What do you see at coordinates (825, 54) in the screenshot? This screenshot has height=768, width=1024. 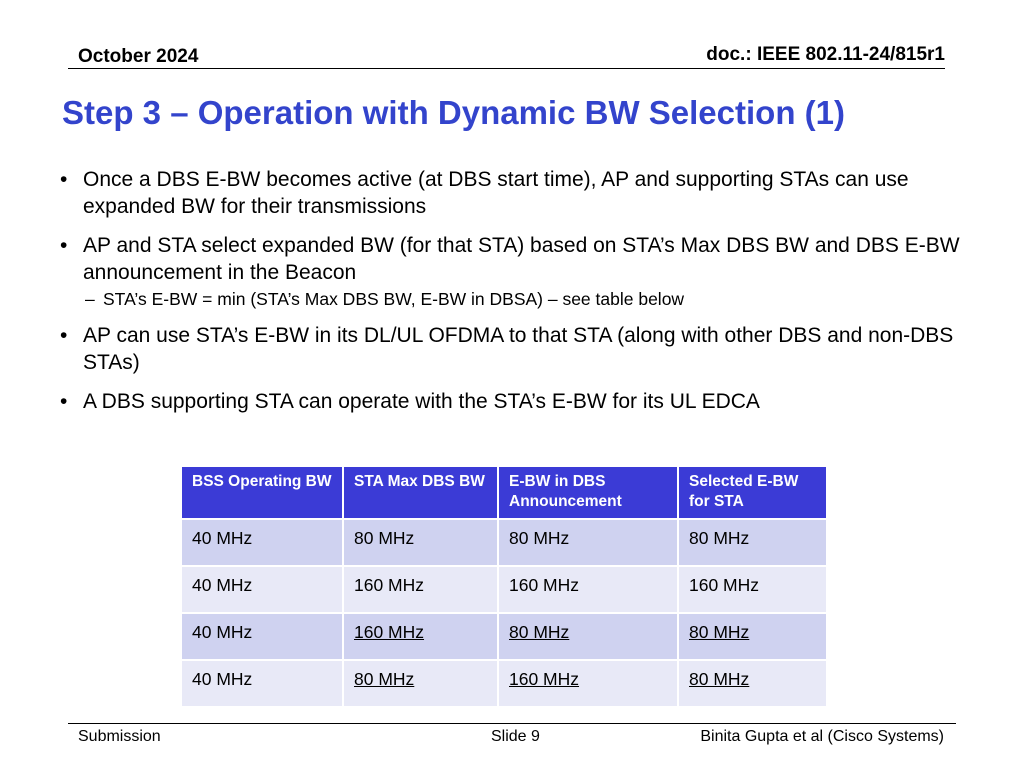 I see `header-doc-id: doc.: IEEE 802.11-24/815r1` at bounding box center [825, 54].